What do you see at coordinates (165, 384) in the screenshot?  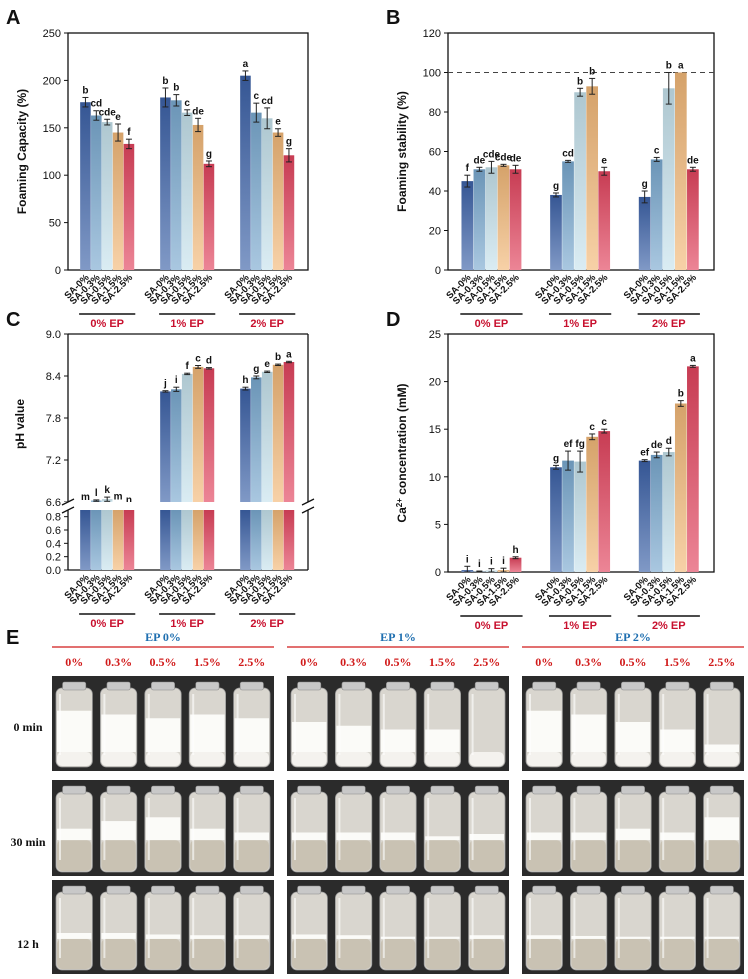 I see `significance-letter: j` at bounding box center [165, 384].